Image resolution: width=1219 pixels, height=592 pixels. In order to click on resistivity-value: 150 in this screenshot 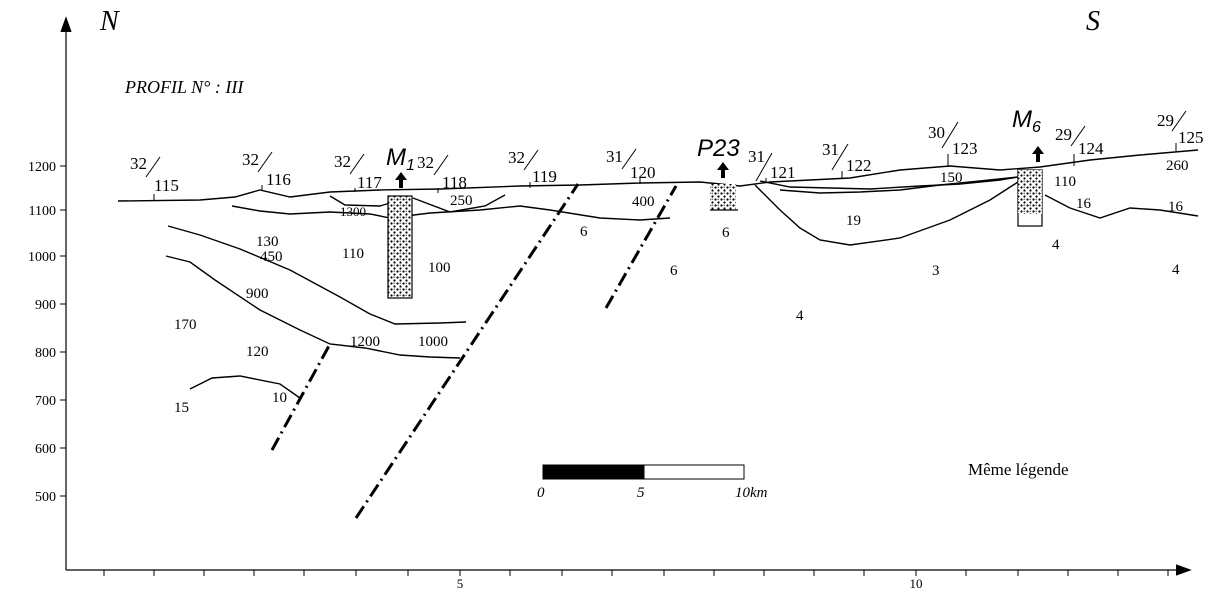, I will do `click(951, 178)`.